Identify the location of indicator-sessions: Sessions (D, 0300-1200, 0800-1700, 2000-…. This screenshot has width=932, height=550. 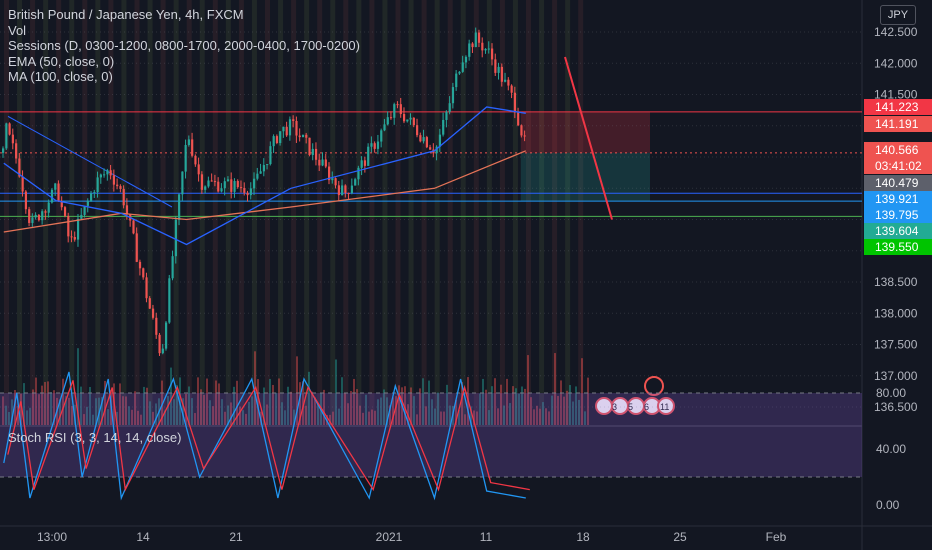
(184, 45).